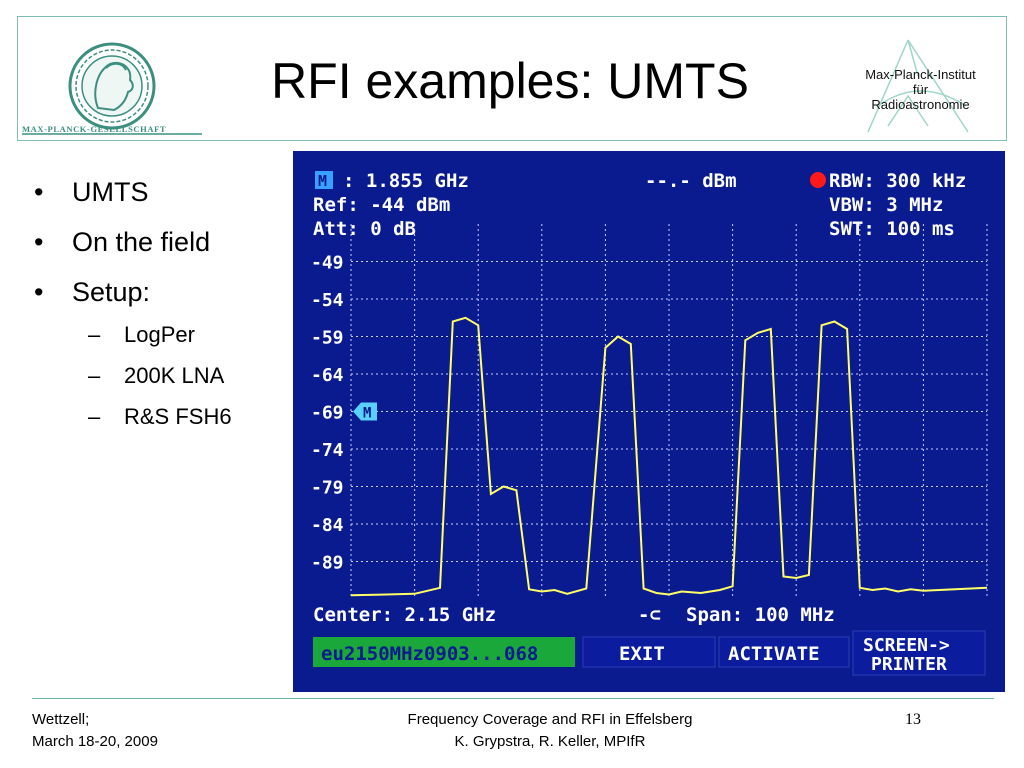 This screenshot has height=768, width=1024. I want to click on y-tick-label: -59, so click(327, 338).